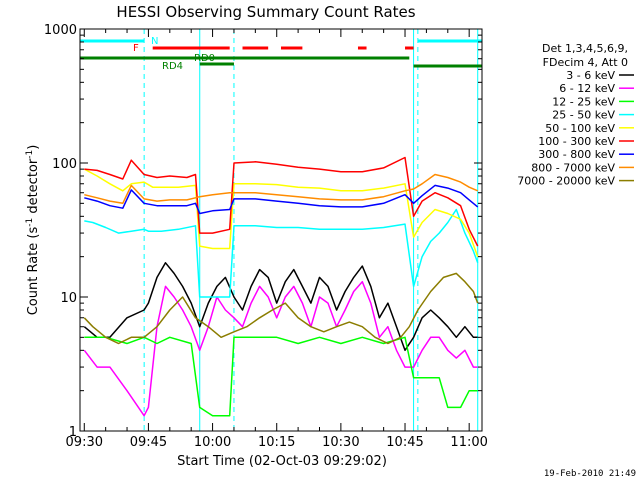 The height and width of the screenshot is (480, 640). I want to click on x-tick-label: 10:45, so click(404, 442).